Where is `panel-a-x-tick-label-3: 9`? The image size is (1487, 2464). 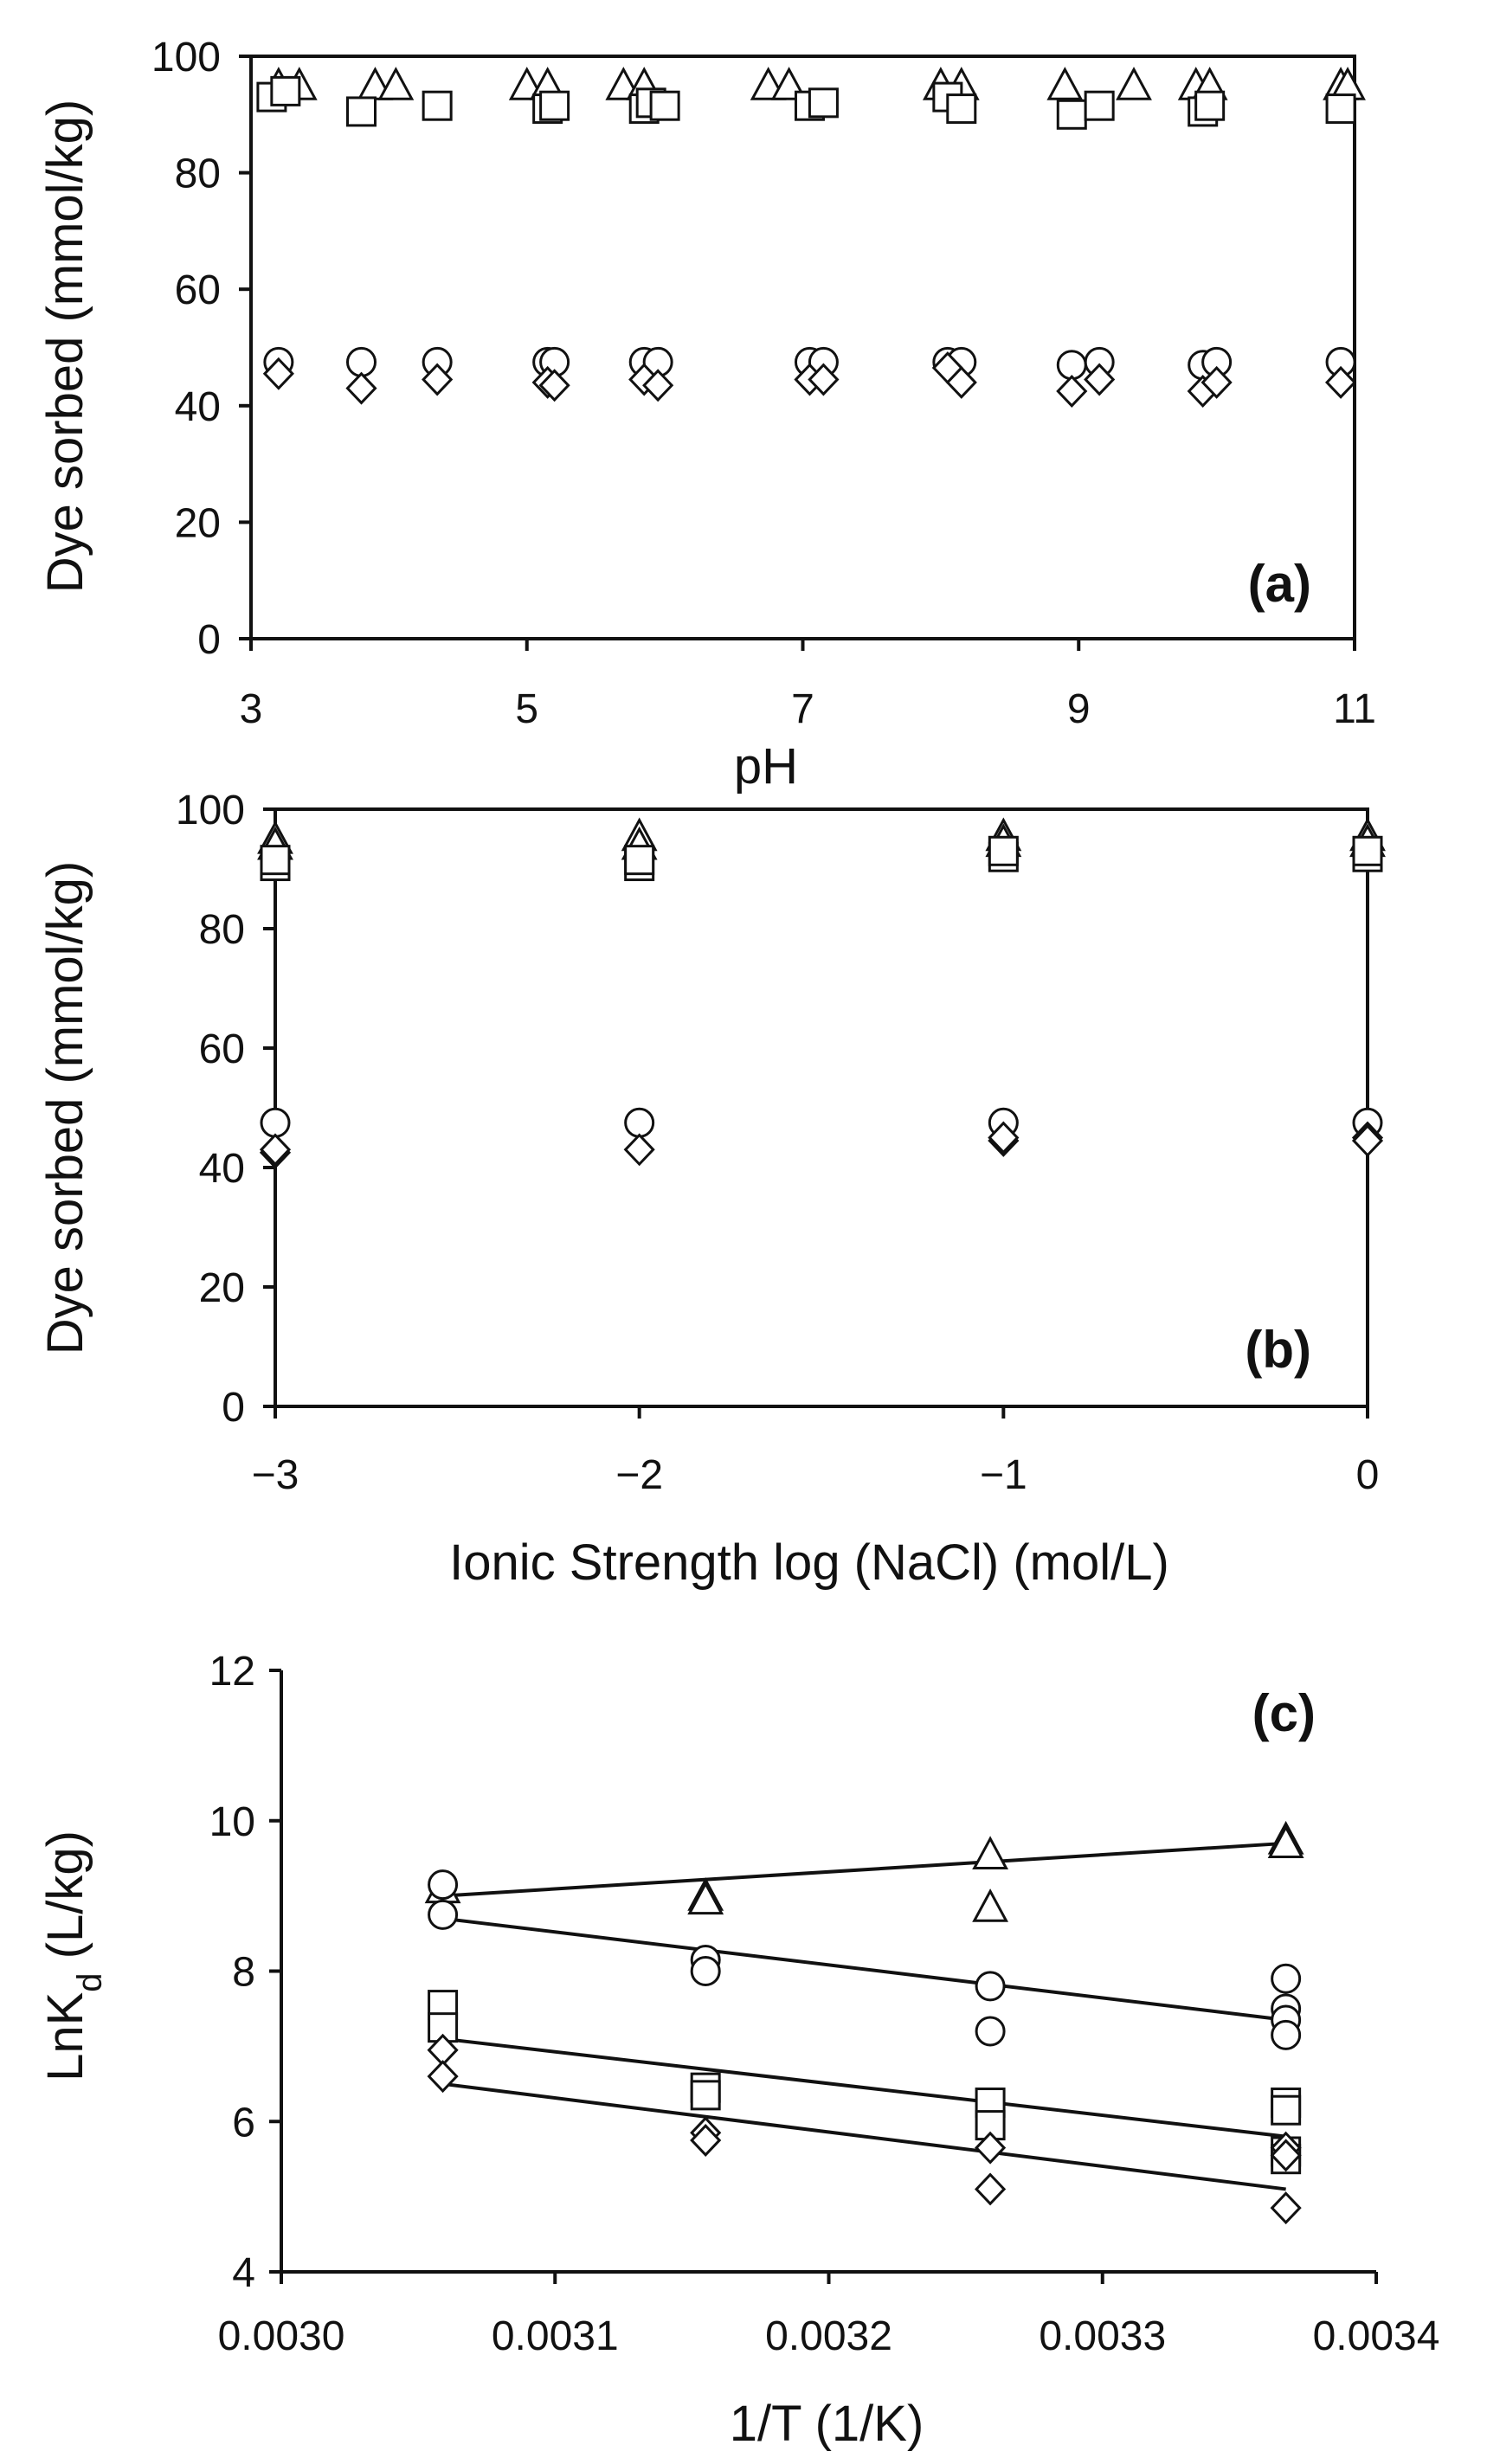 panel-a-x-tick-label-3: 9 is located at coordinates (1079, 709).